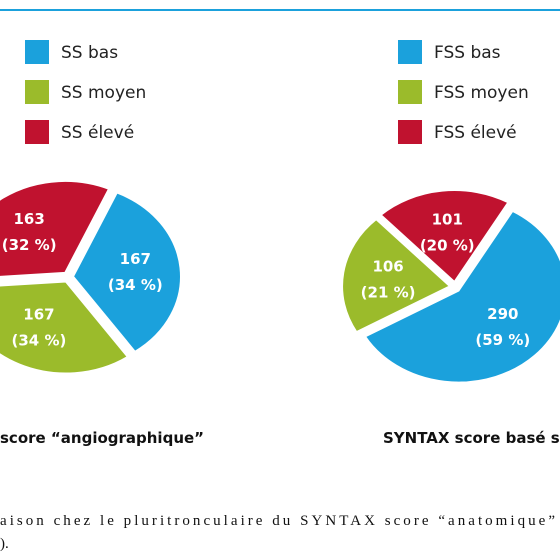  Describe the element at coordinates (103, 93) in the screenshot. I see `legend-label: SS moyen` at that location.